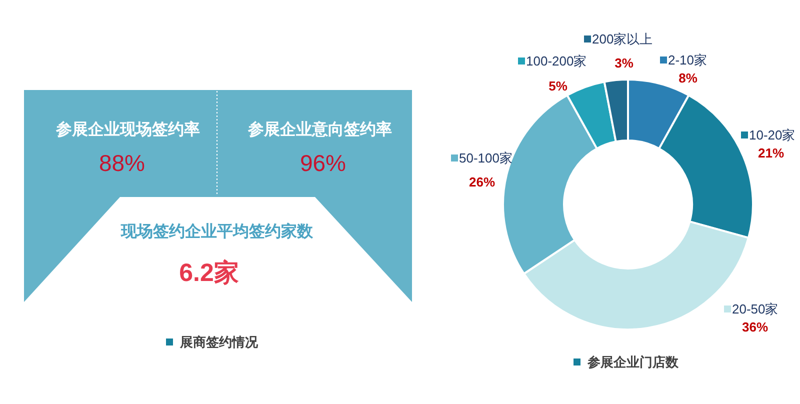 The height and width of the screenshot is (404, 800). Describe the element at coordinates (319, 129) in the screenshot. I see `text: 参展企业意向签约率` at that location.